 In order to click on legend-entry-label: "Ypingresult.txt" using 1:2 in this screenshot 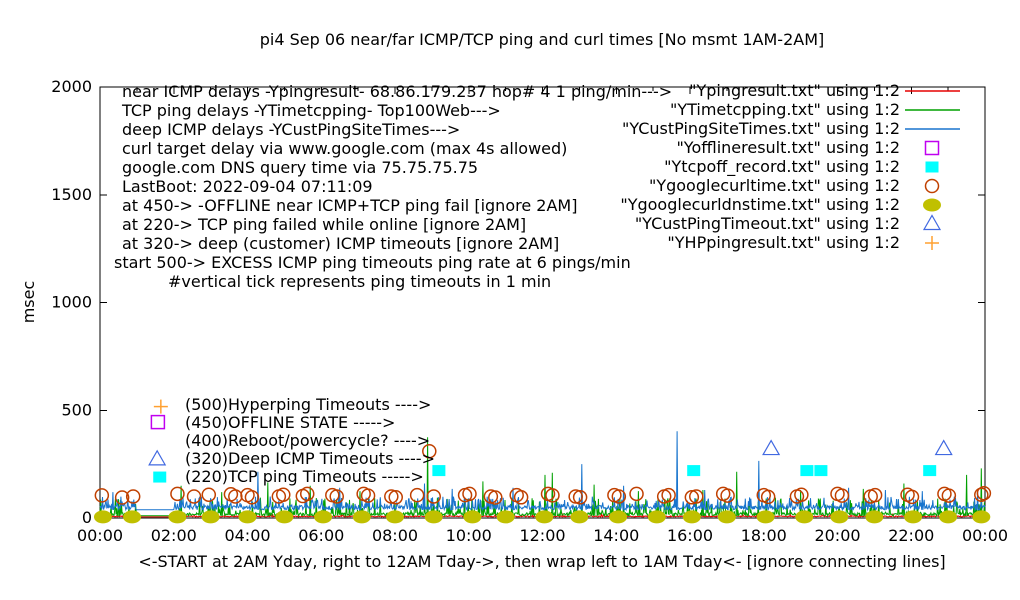, I will do `click(794, 90)`.